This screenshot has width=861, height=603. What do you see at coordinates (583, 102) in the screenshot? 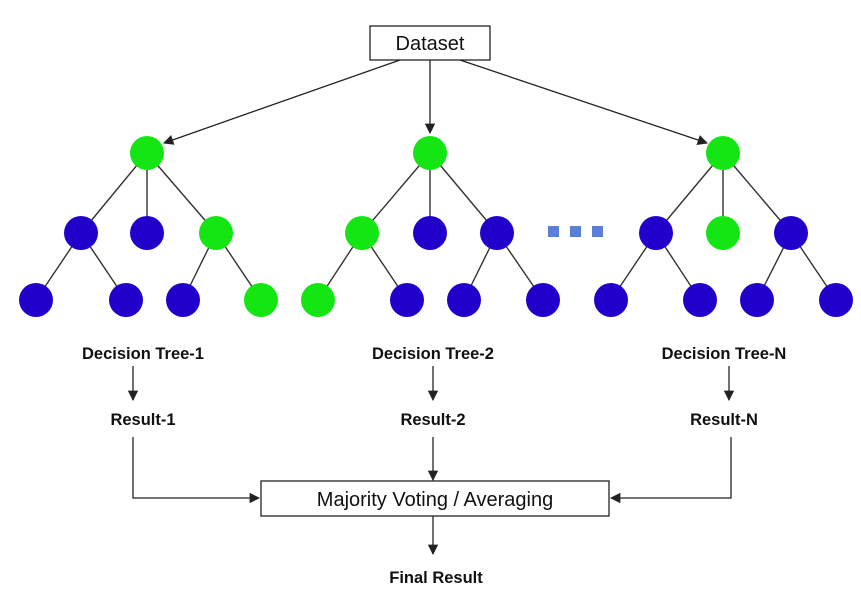
I see `dataset-to-tree-n-arrow` at bounding box center [583, 102].